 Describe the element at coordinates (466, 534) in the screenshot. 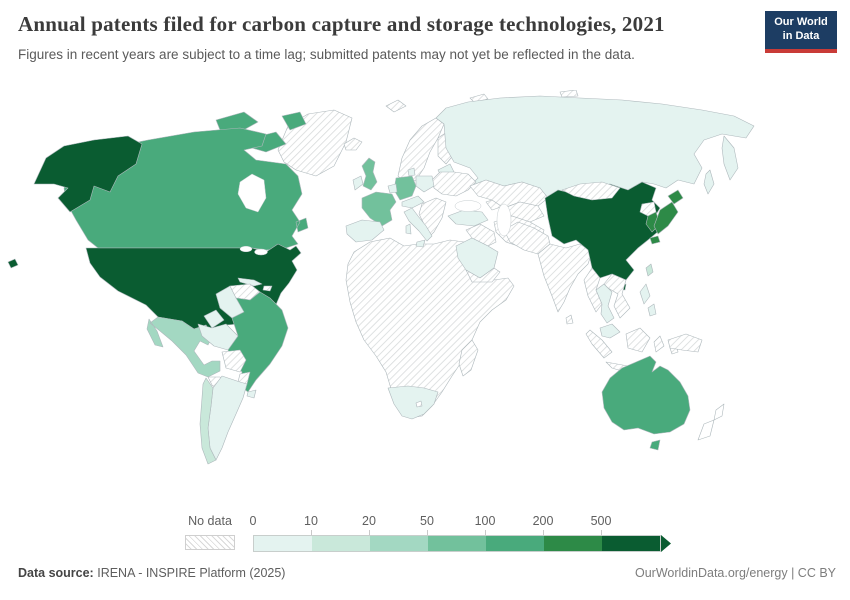

I see `legend-colorbar: 0 10 20 50 100 200 500` at that location.